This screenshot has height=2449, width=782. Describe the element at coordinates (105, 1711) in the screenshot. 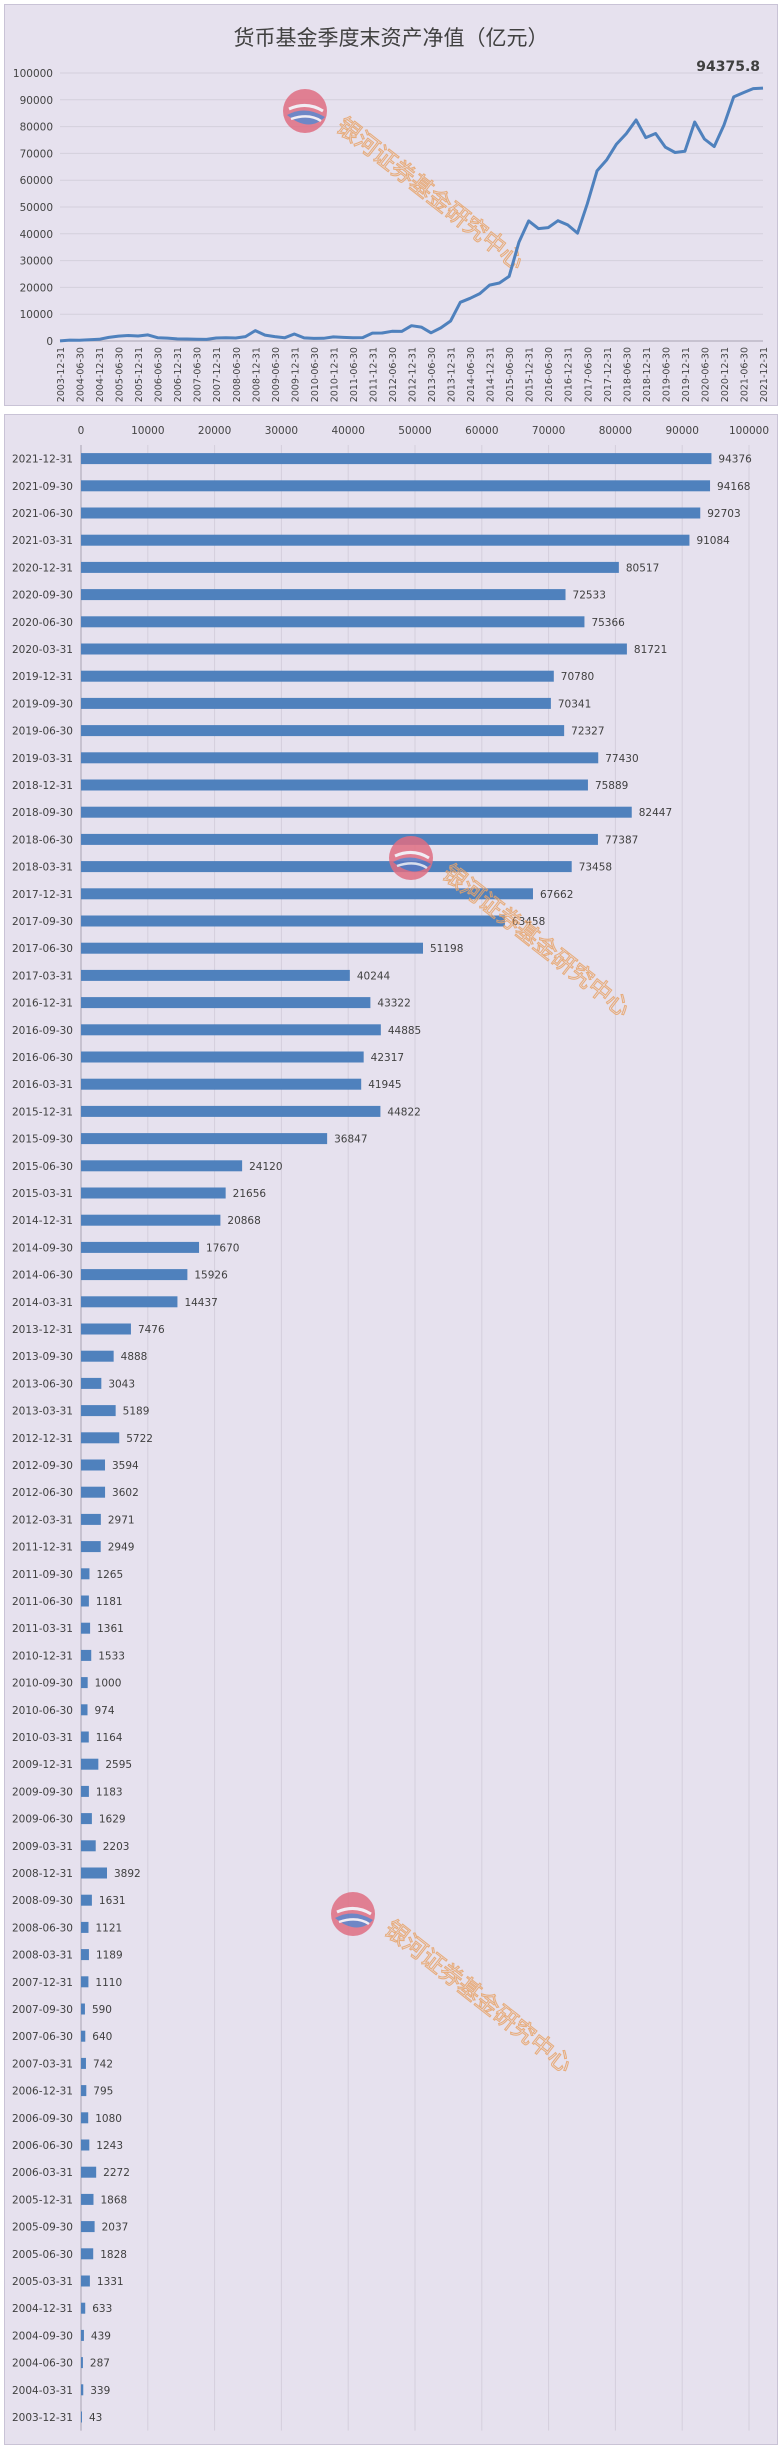

I see `data-label: 974` at that location.